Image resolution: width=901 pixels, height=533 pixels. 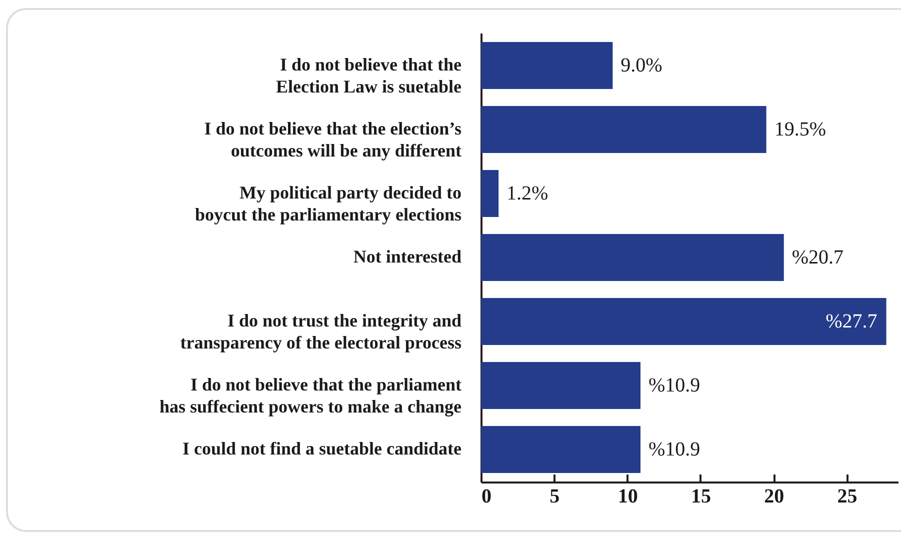 I want to click on y-tick-label: Not interested, so click(x=407, y=256).